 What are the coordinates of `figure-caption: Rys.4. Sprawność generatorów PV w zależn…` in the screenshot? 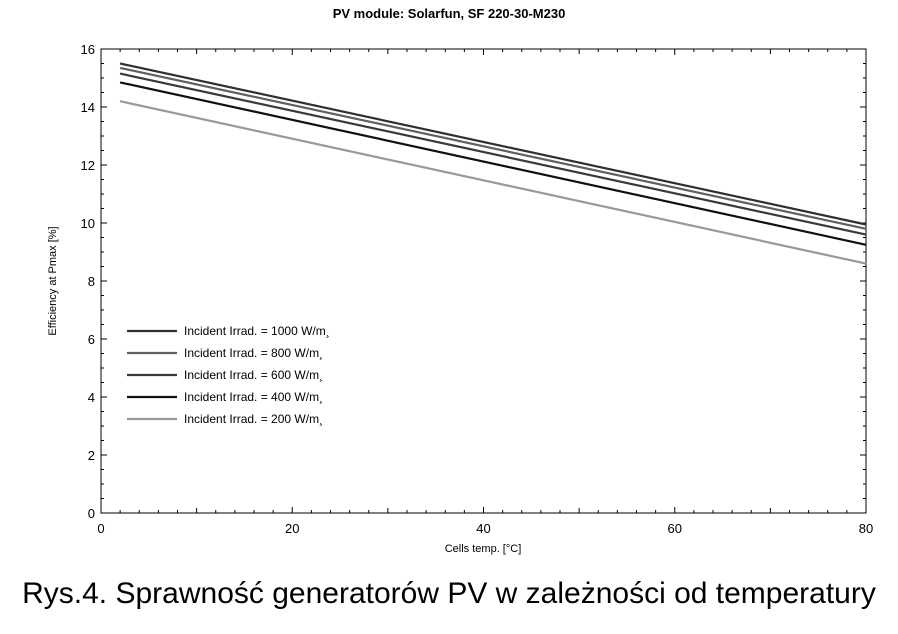 It's located at (449, 593).